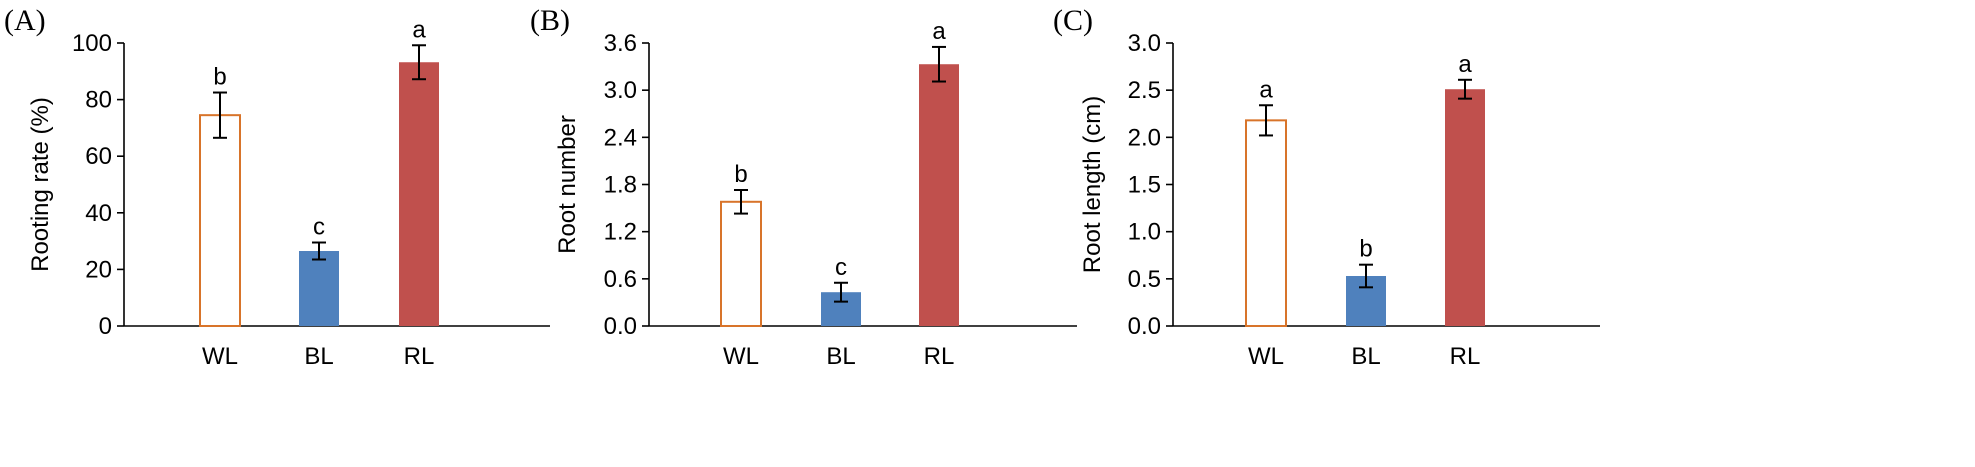 This screenshot has height=467, width=1975. I want to click on y-tick-label: 60, so click(98, 156).